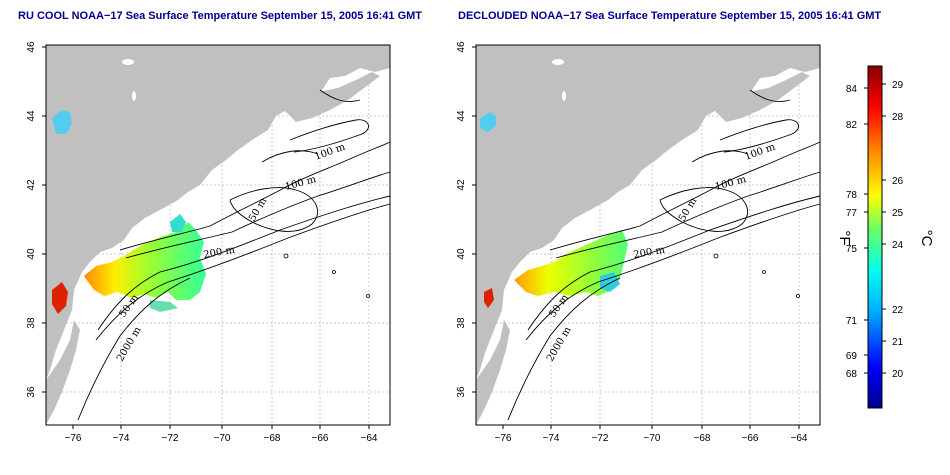 Image resolution: width=950 pixels, height=475 pixels. Describe the element at coordinates (852, 321) in the screenshot. I see `fahrenheit-tick: 71` at that location.